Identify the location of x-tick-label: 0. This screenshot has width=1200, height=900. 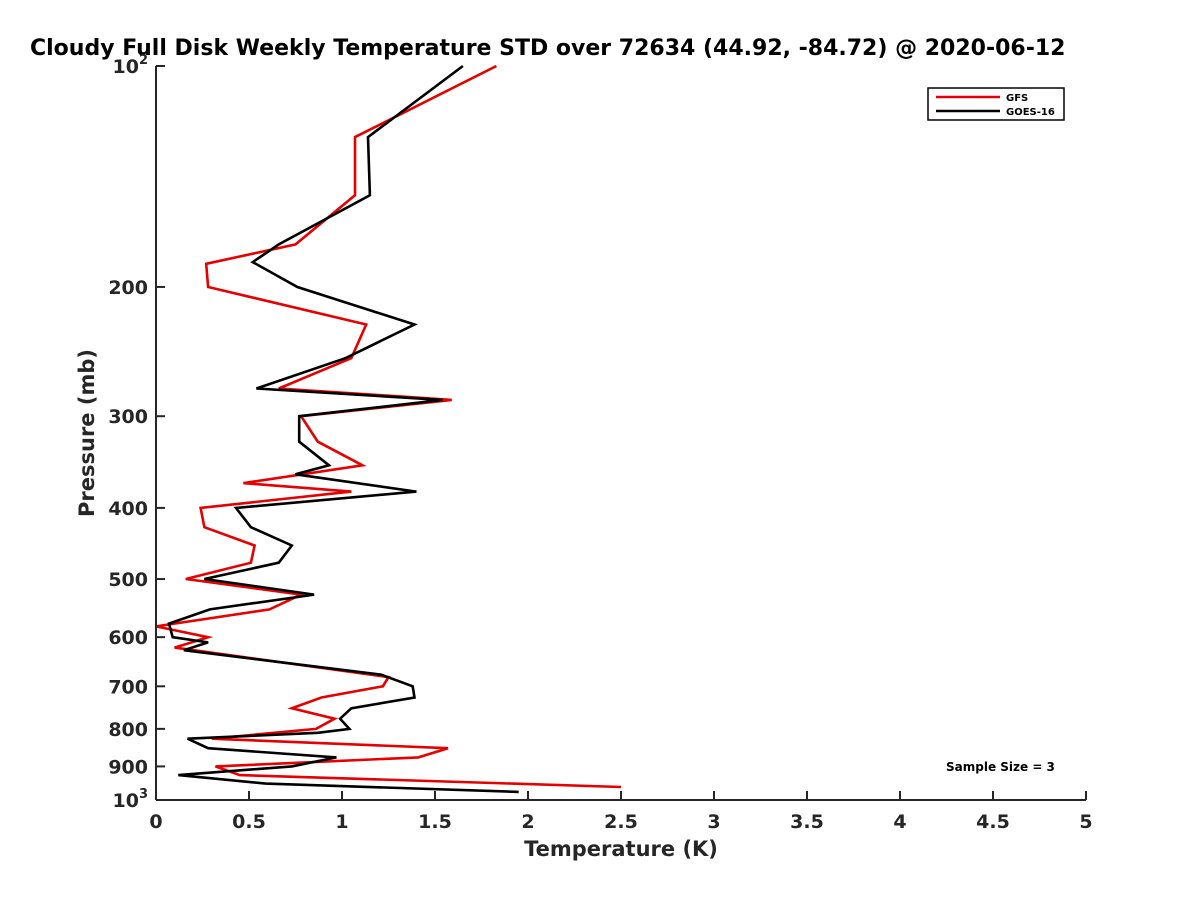
(155, 822).